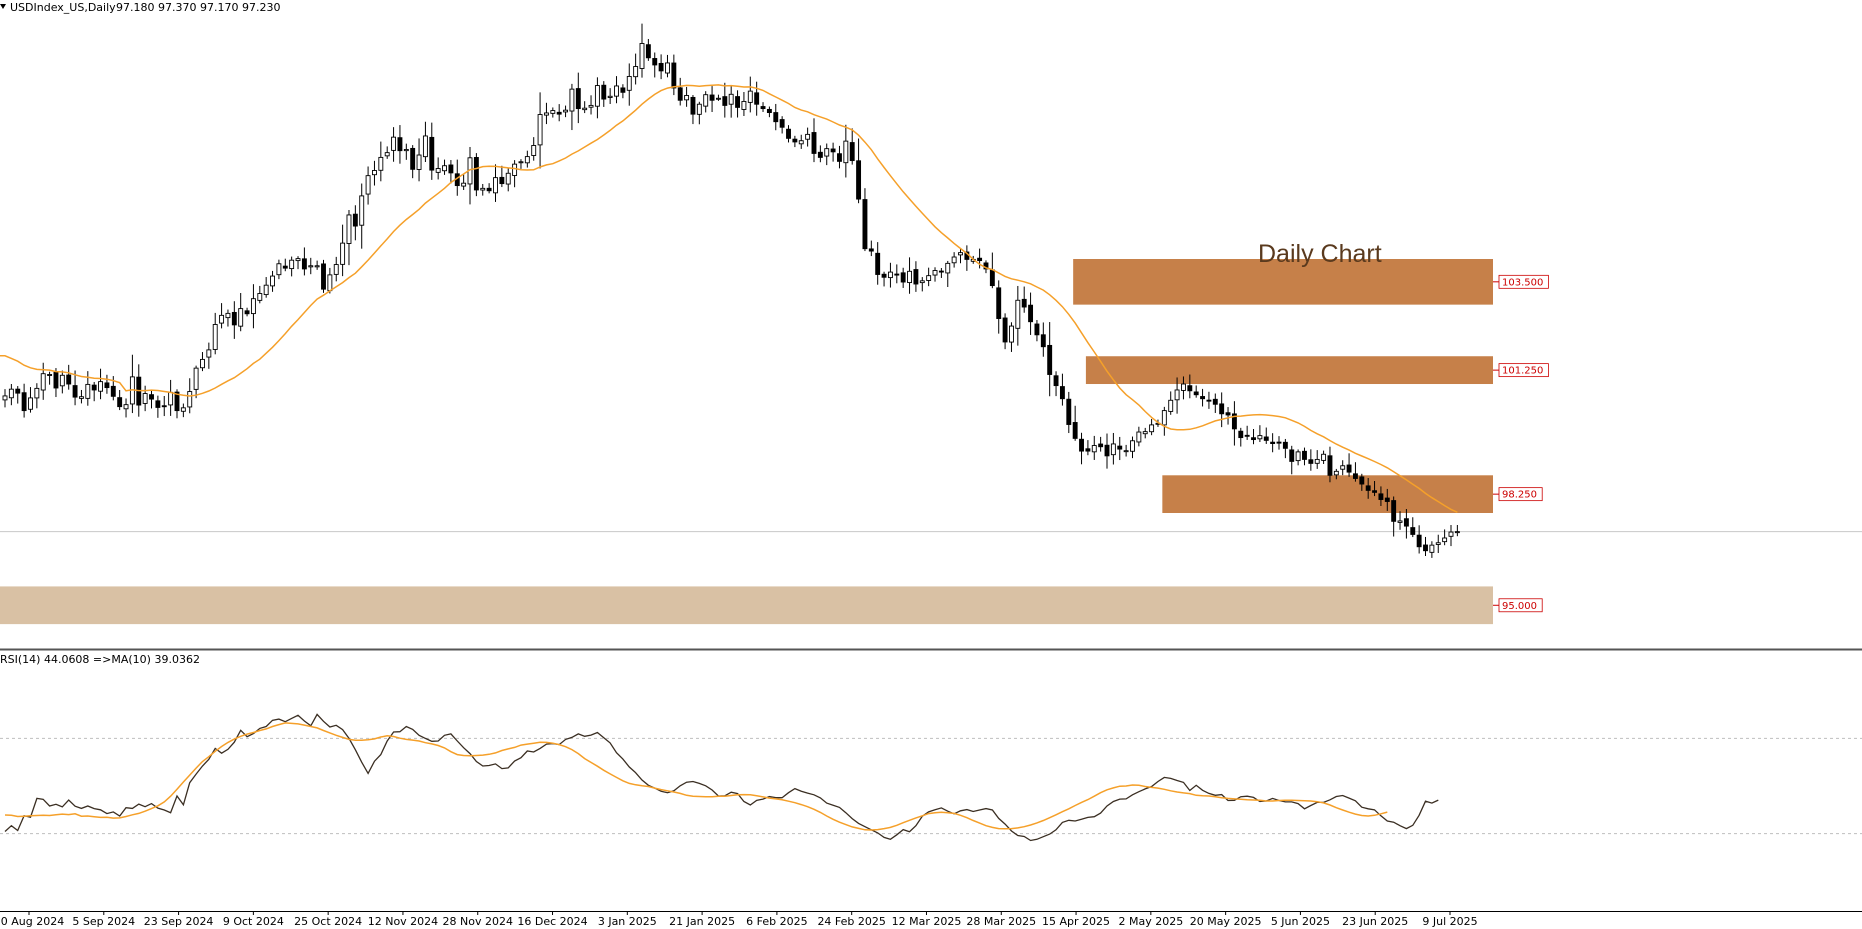 Image resolution: width=1862 pixels, height=929 pixels. Describe the element at coordinates (103, 921) in the screenshot. I see `time-tick-label: 5 Sep 2024` at that location.